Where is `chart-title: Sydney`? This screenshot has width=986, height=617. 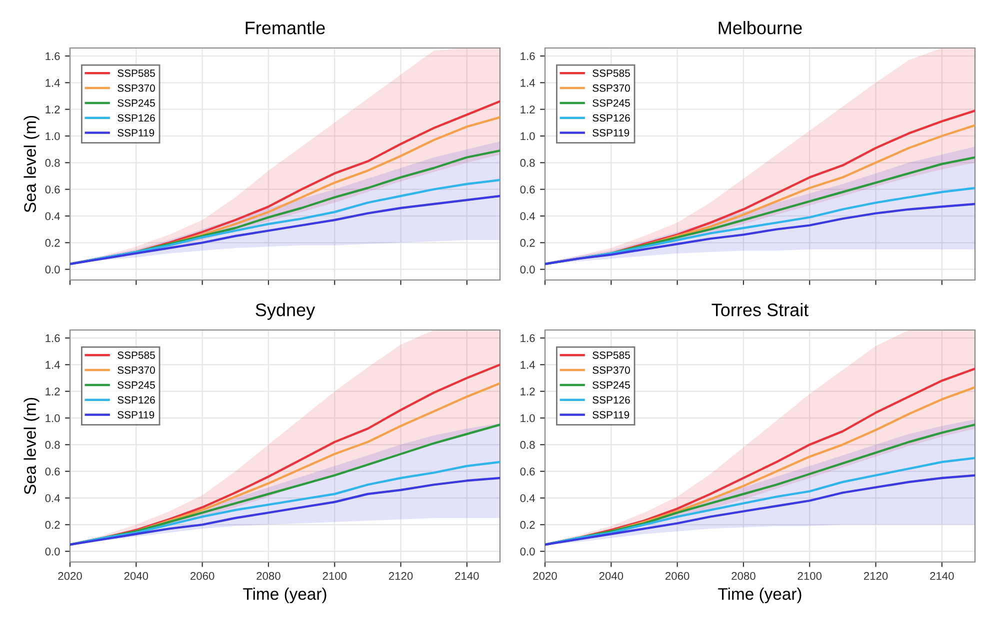 chart-title: Sydney is located at coordinates (286, 311).